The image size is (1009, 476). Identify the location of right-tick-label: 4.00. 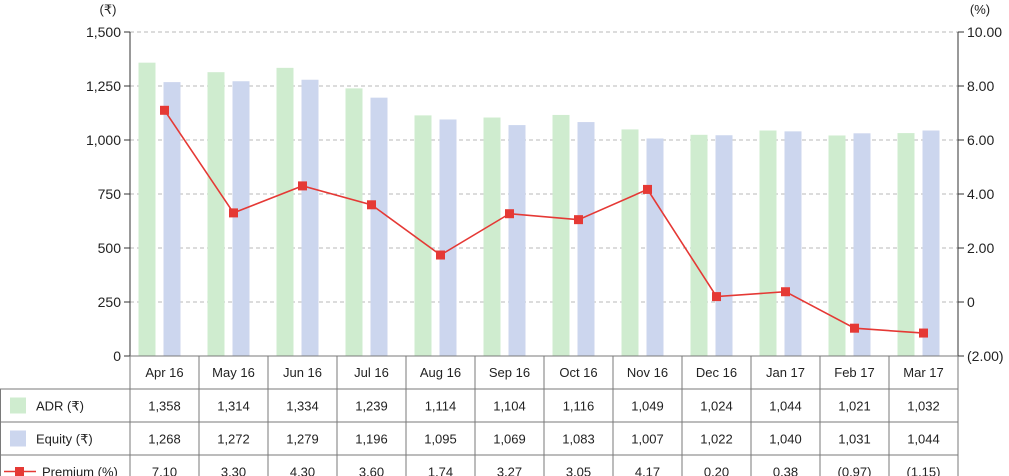
(980, 194).